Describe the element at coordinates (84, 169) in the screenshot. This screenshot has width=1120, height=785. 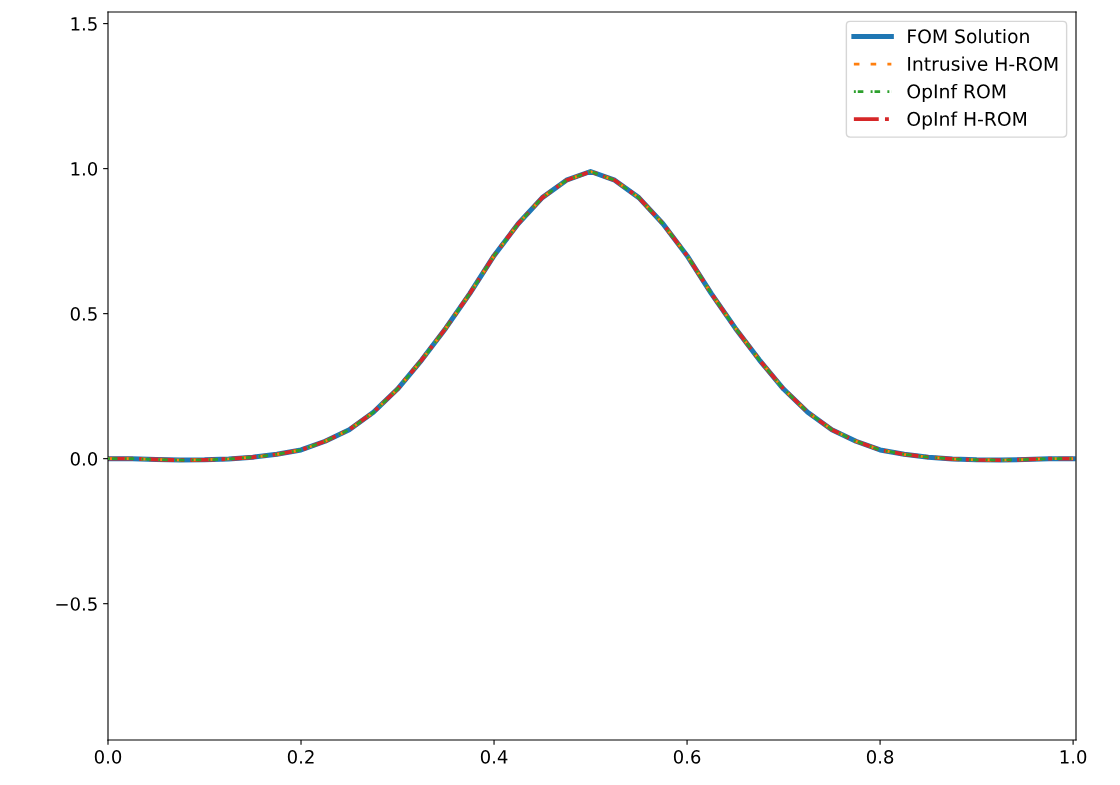
I see `y-tick-label: 1.0` at that location.